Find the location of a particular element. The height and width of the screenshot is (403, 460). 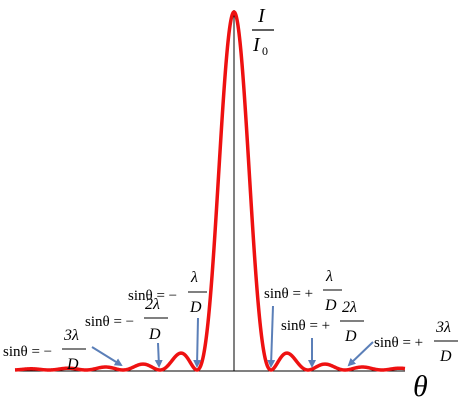

y-axis-label: I I 0 is located at coordinates (263, 31).